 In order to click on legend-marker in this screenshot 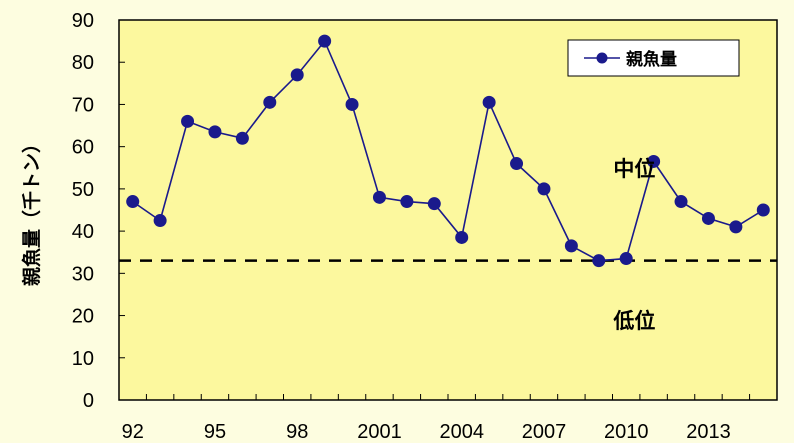, I will do `click(602, 58)`.